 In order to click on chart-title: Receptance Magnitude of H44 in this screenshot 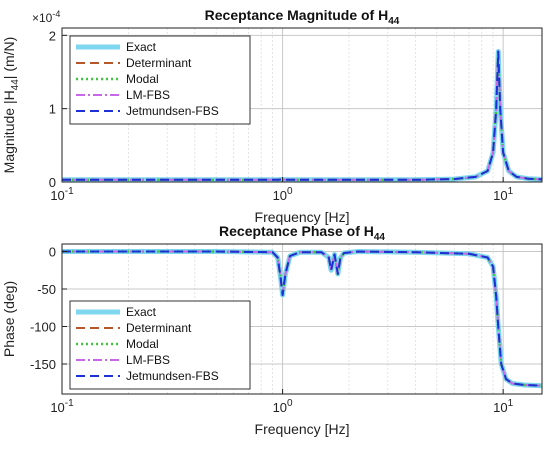, I will do `click(302, 17)`.